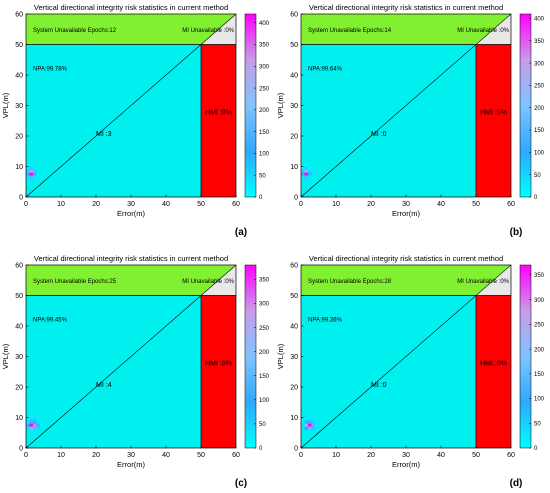 The width and height of the screenshot is (550, 493). I want to click on y-tick-label: 20, so click(294, 137).